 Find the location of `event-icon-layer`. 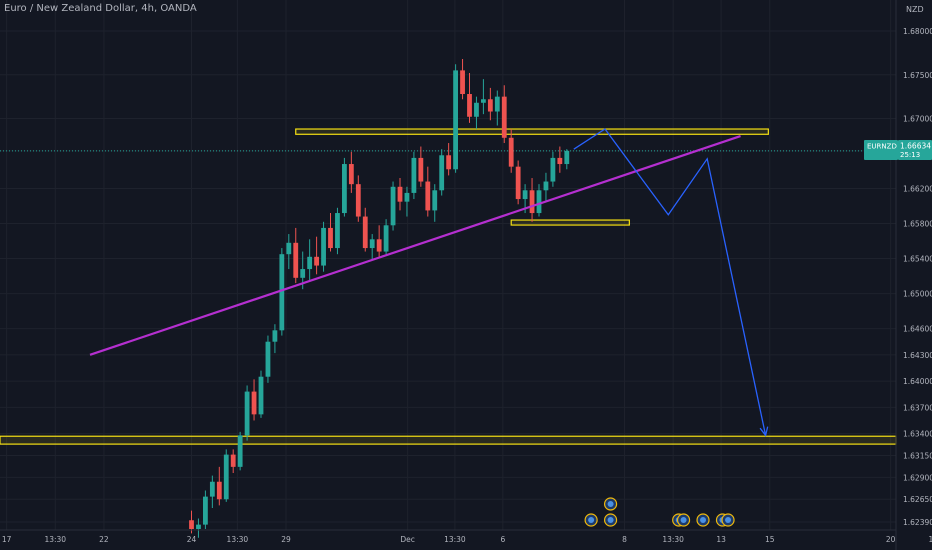

event-icon-layer is located at coordinates (659, 512).